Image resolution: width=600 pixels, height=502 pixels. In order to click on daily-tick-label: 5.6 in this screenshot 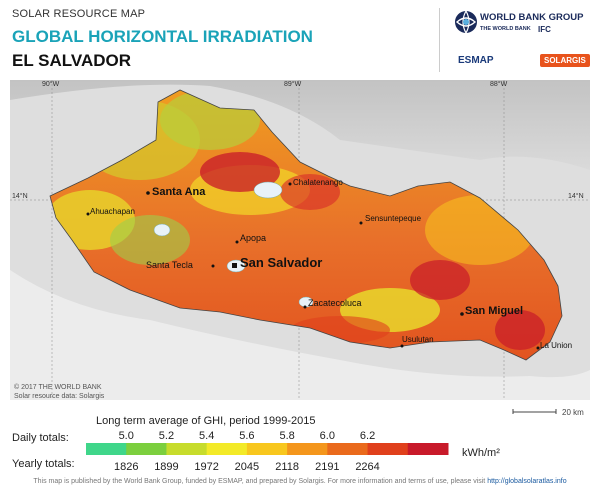, I will do `click(246, 436)`.